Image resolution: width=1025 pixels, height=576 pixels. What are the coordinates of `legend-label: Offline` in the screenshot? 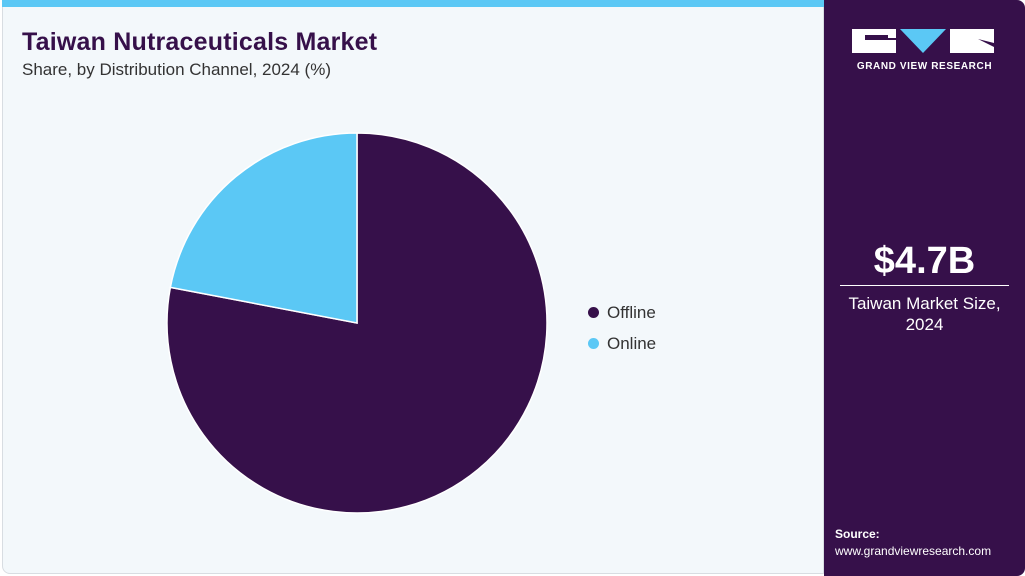 It's located at (631, 312).